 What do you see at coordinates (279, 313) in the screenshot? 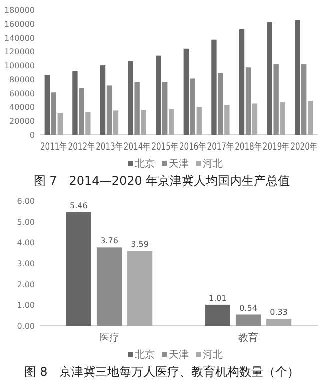
I see `data-label: 0.33` at bounding box center [279, 313].